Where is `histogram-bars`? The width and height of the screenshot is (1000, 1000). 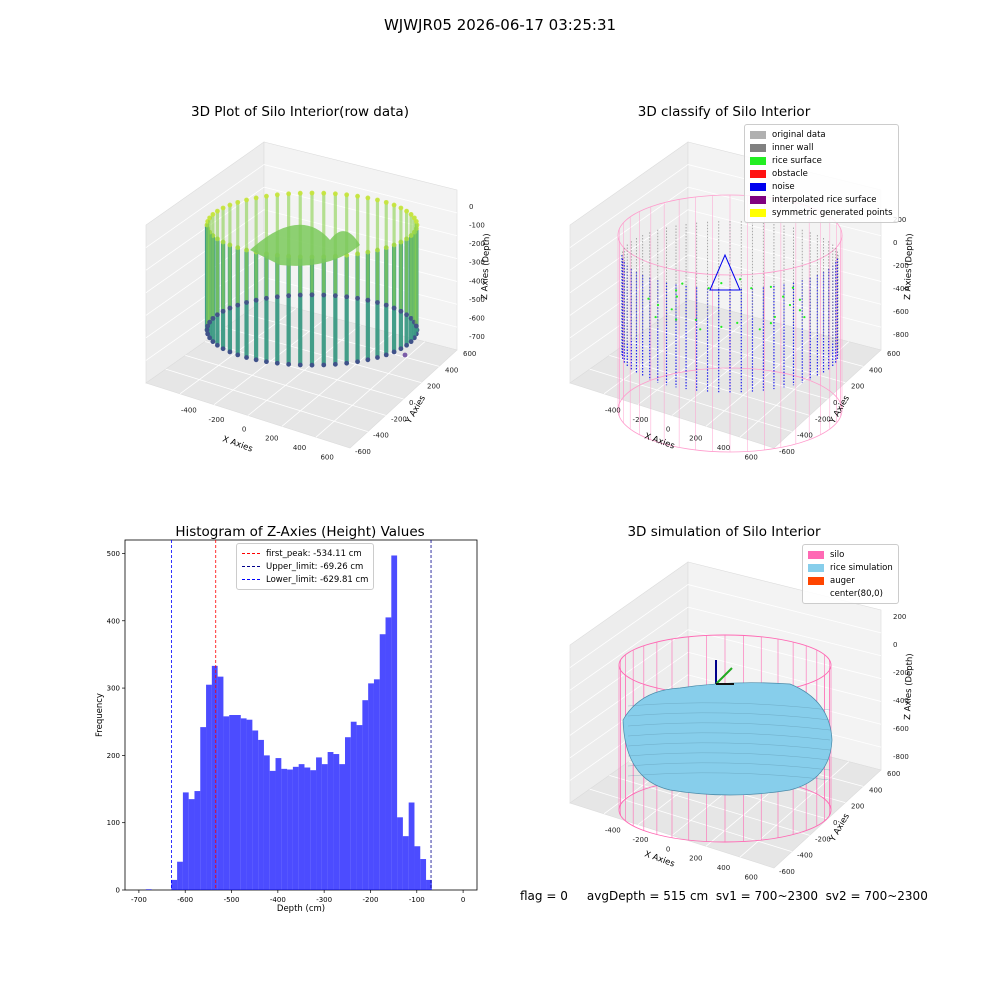
histogram-bars is located at coordinates (288, 722).